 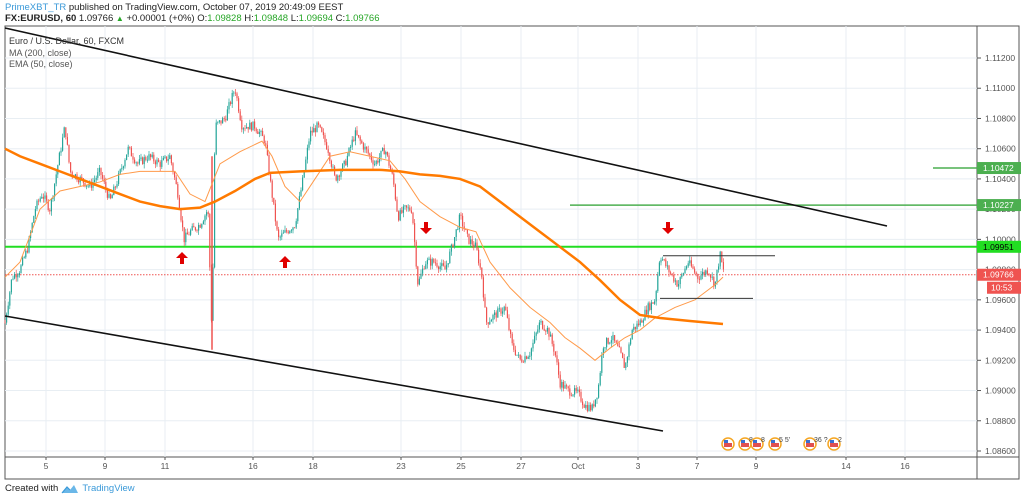 What do you see at coordinates (40, 52) in the screenshot?
I see `legend-ma: MA (200, close)` at bounding box center [40, 52].